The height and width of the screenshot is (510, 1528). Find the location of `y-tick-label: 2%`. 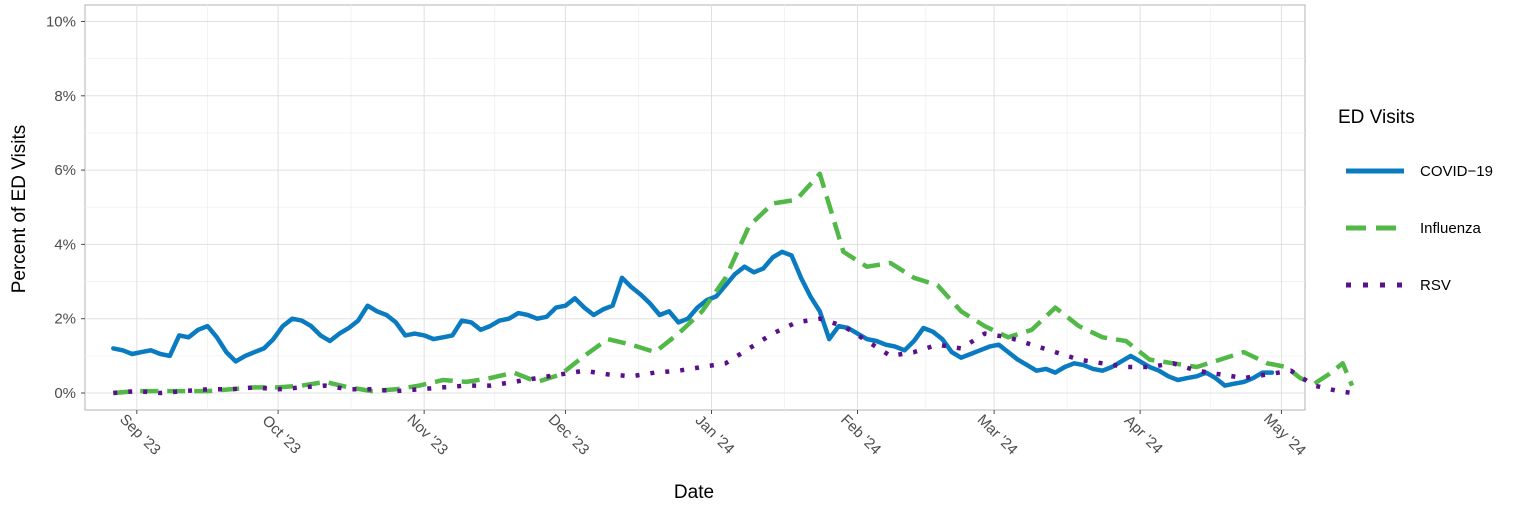

y-tick-label: 2% is located at coordinates (65, 319).